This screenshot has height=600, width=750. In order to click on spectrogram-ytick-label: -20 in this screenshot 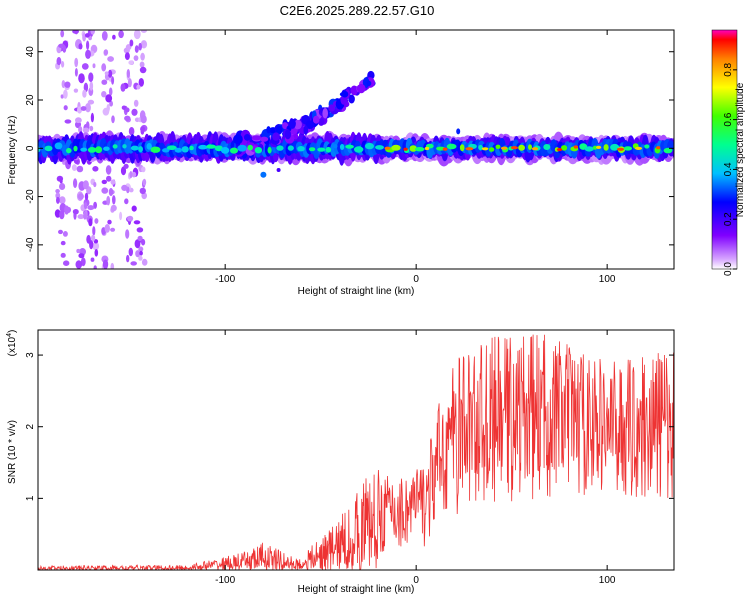, I will do `click(30, 196)`.